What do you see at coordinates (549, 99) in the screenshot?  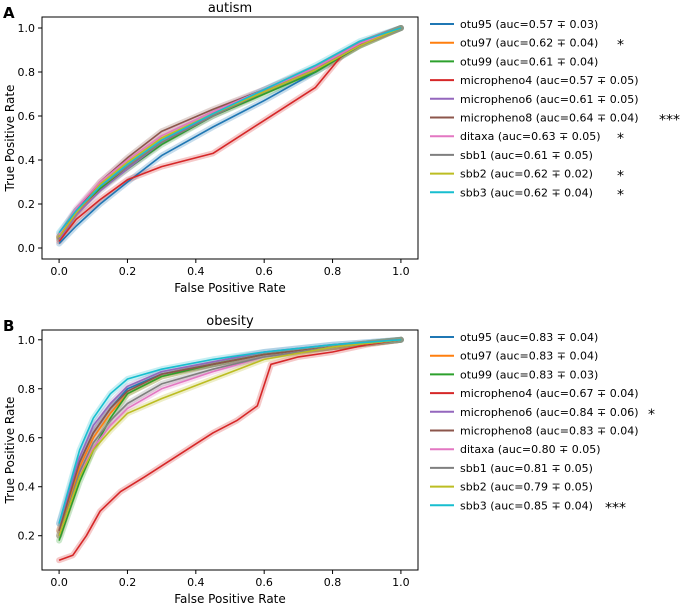 I see `legend-entry: micropheno6 (auc=0.61 ∓ 0.05)` at bounding box center [549, 99].